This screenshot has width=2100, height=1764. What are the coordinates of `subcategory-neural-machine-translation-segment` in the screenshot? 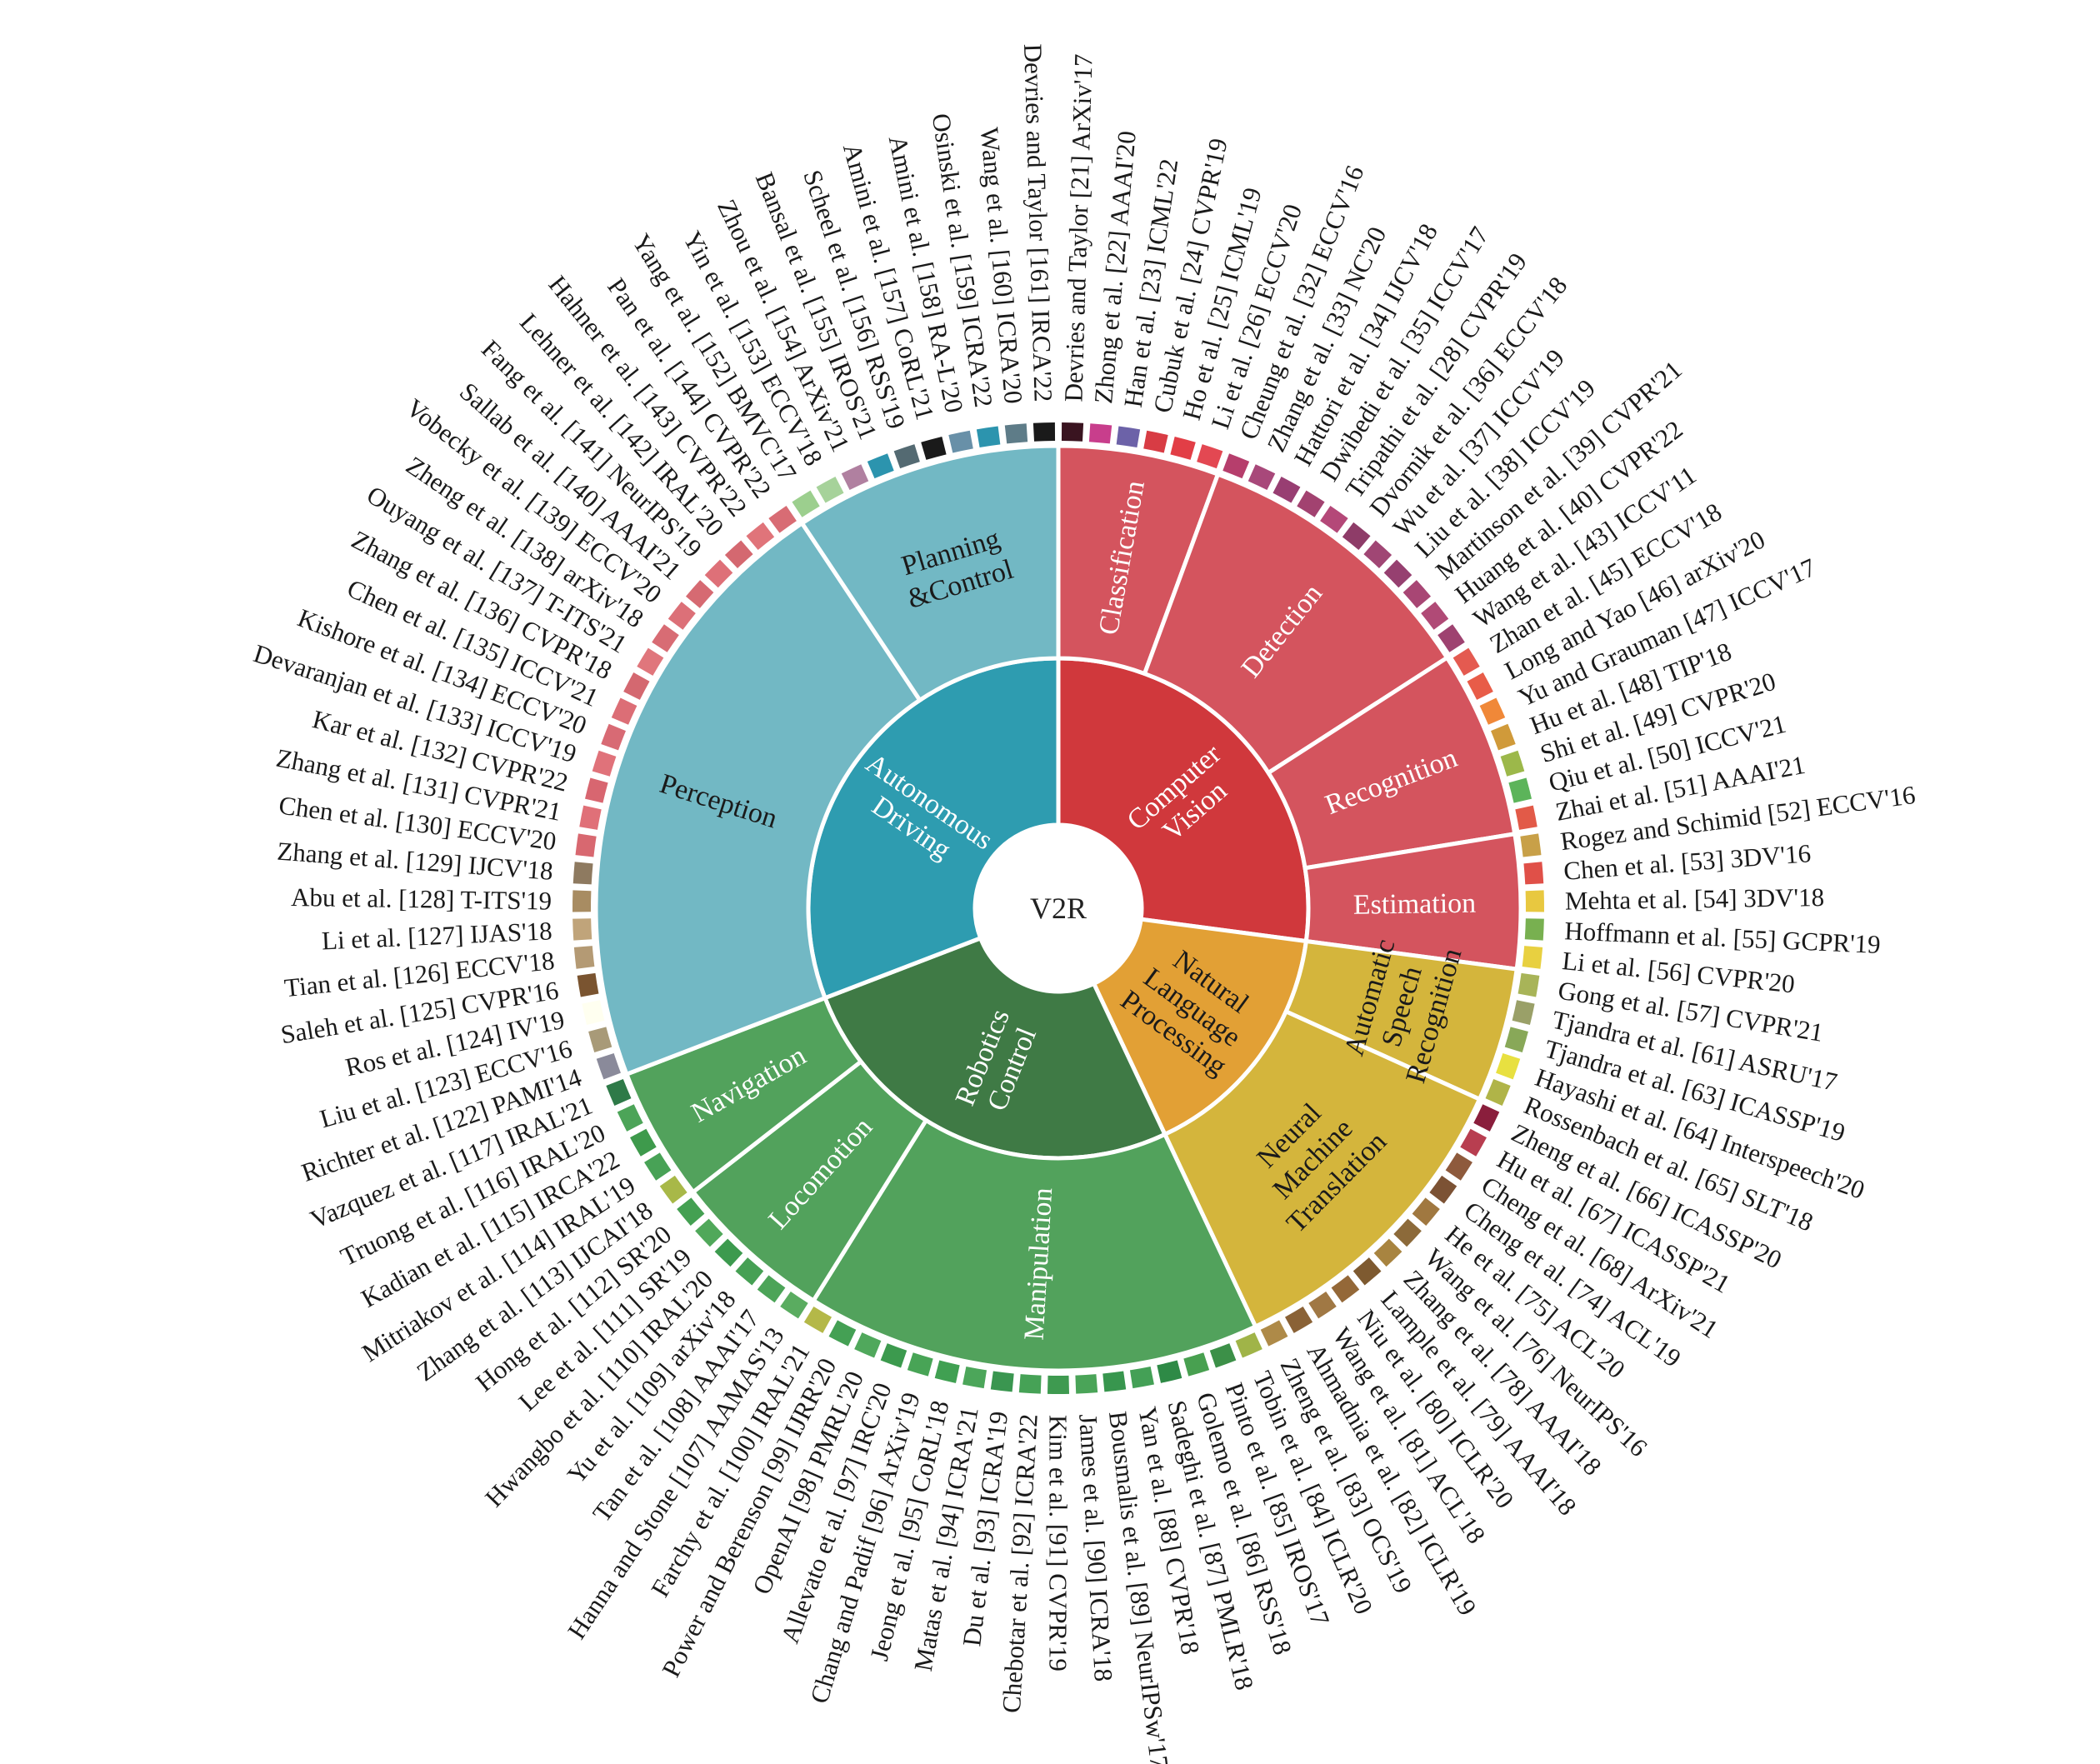 It's located at (1322, 1169).